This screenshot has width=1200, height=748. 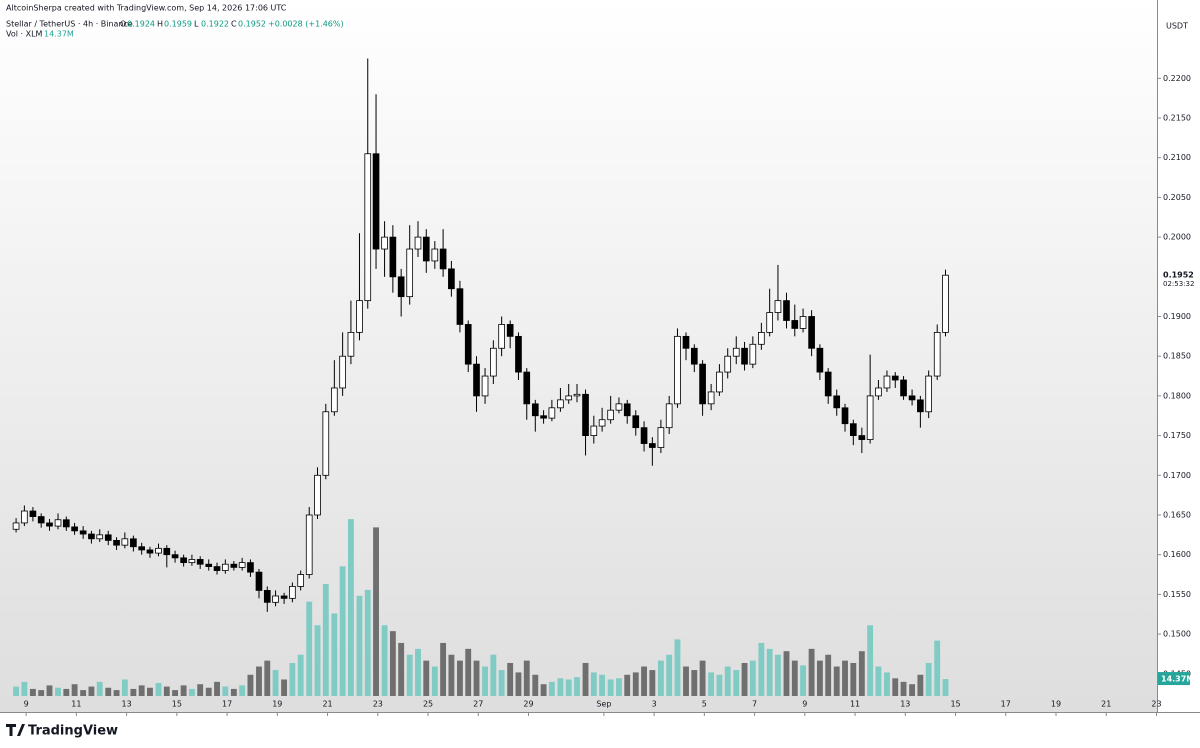 I want to click on x-tick-label: 9, so click(x=804, y=704).